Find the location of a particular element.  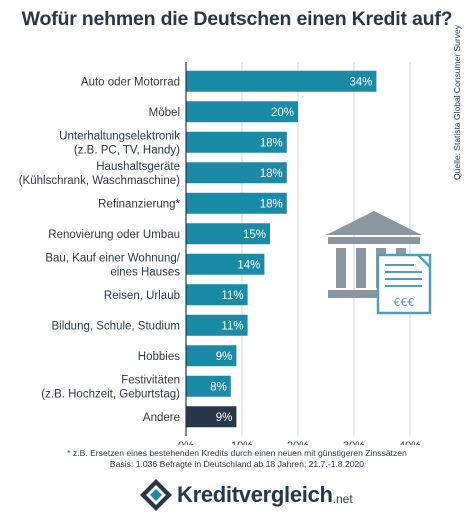

bank-building-icon: €€€ is located at coordinates (379, 263).